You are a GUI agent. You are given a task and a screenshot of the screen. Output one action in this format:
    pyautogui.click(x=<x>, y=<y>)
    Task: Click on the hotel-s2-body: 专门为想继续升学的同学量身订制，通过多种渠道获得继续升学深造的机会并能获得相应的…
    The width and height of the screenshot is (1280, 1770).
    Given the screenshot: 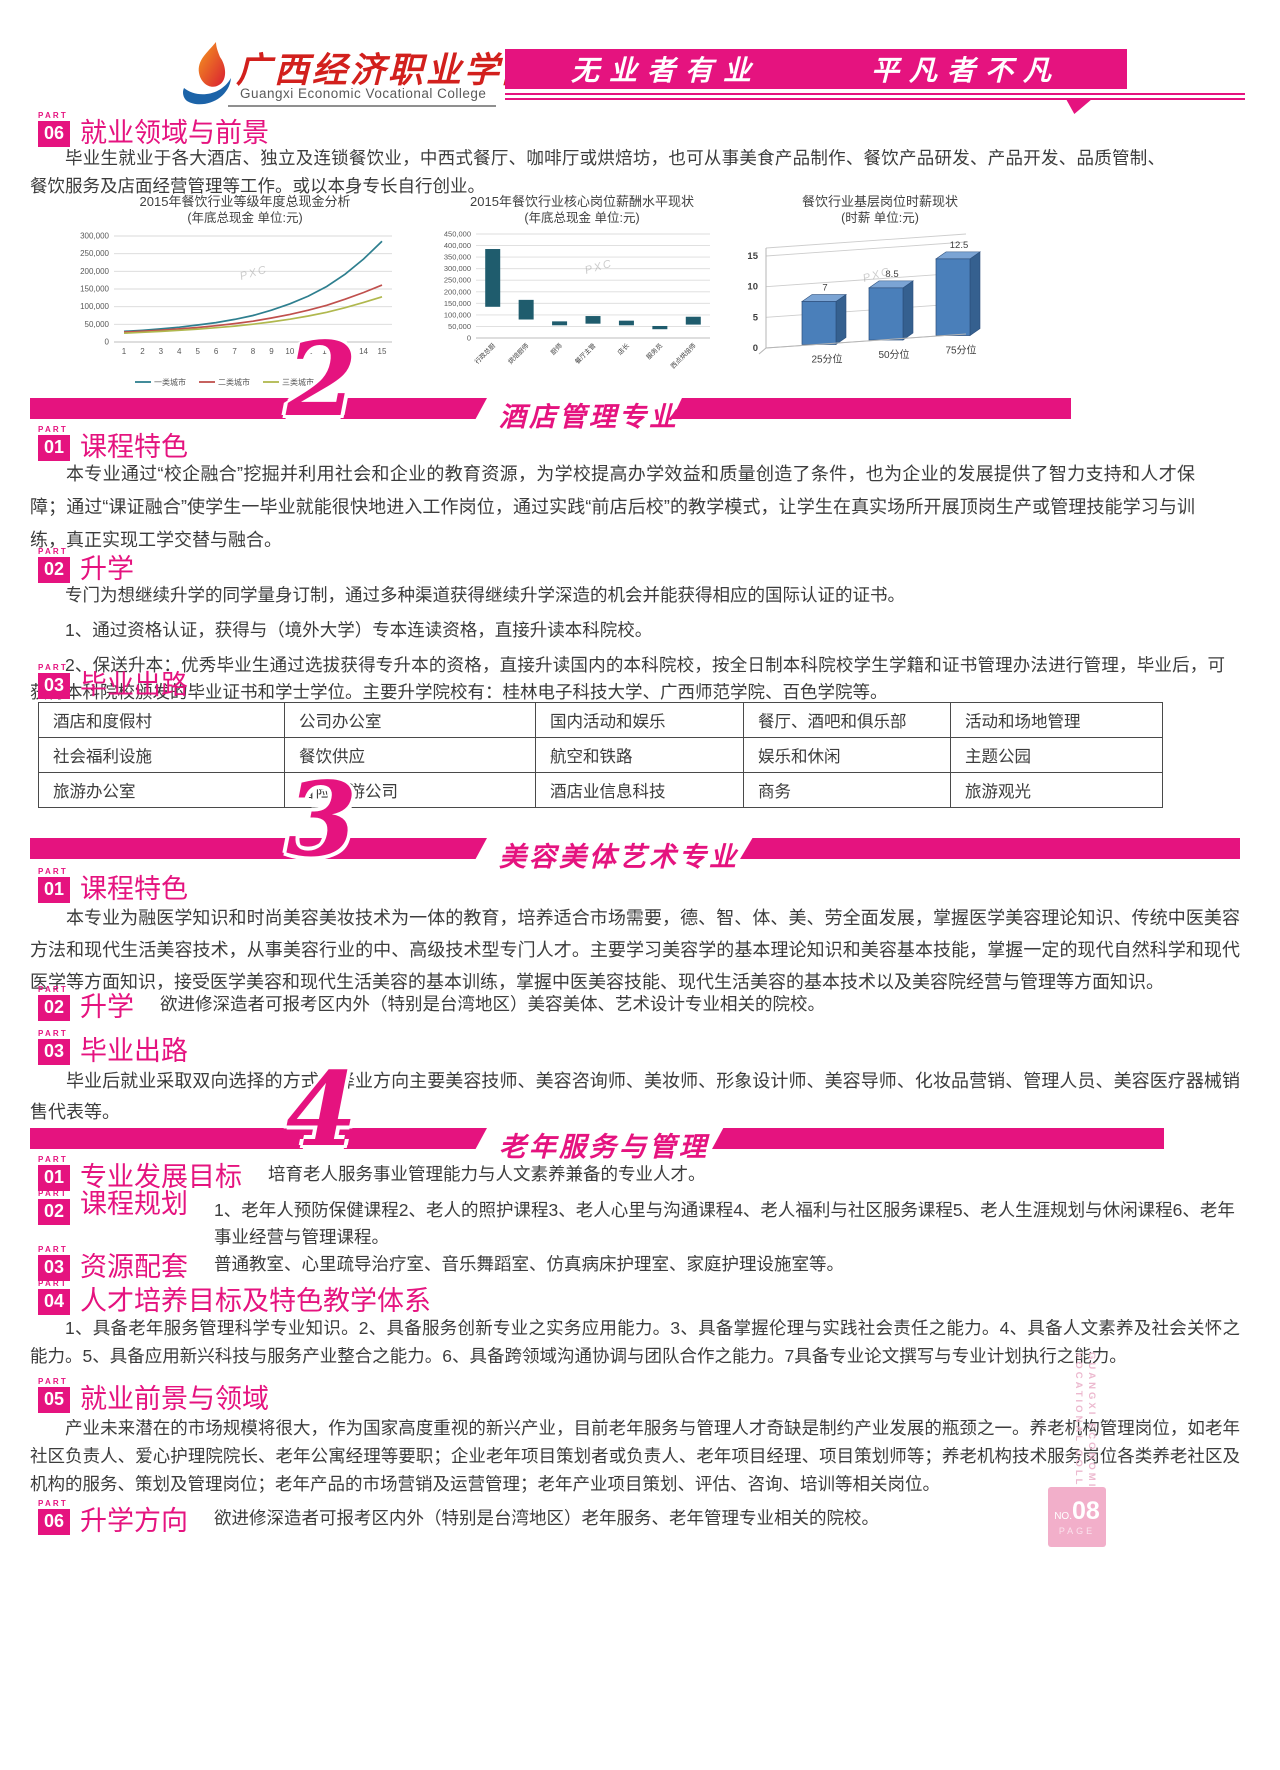 What is the action you would take?
    pyautogui.click(x=627, y=648)
    